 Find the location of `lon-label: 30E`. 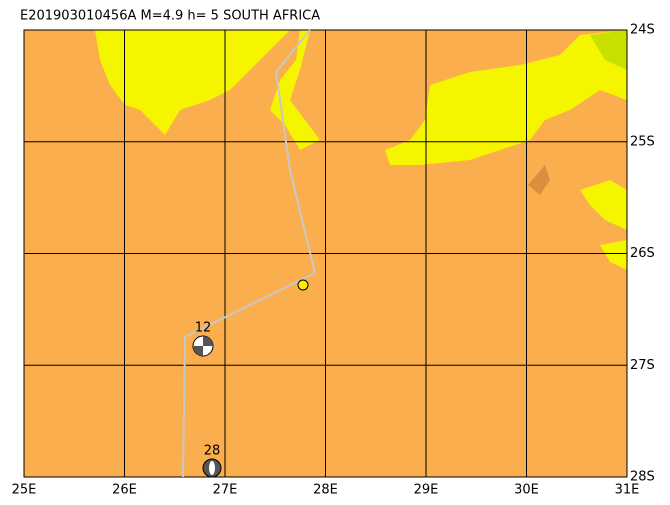

lon-label: 30E is located at coordinates (526, 490).